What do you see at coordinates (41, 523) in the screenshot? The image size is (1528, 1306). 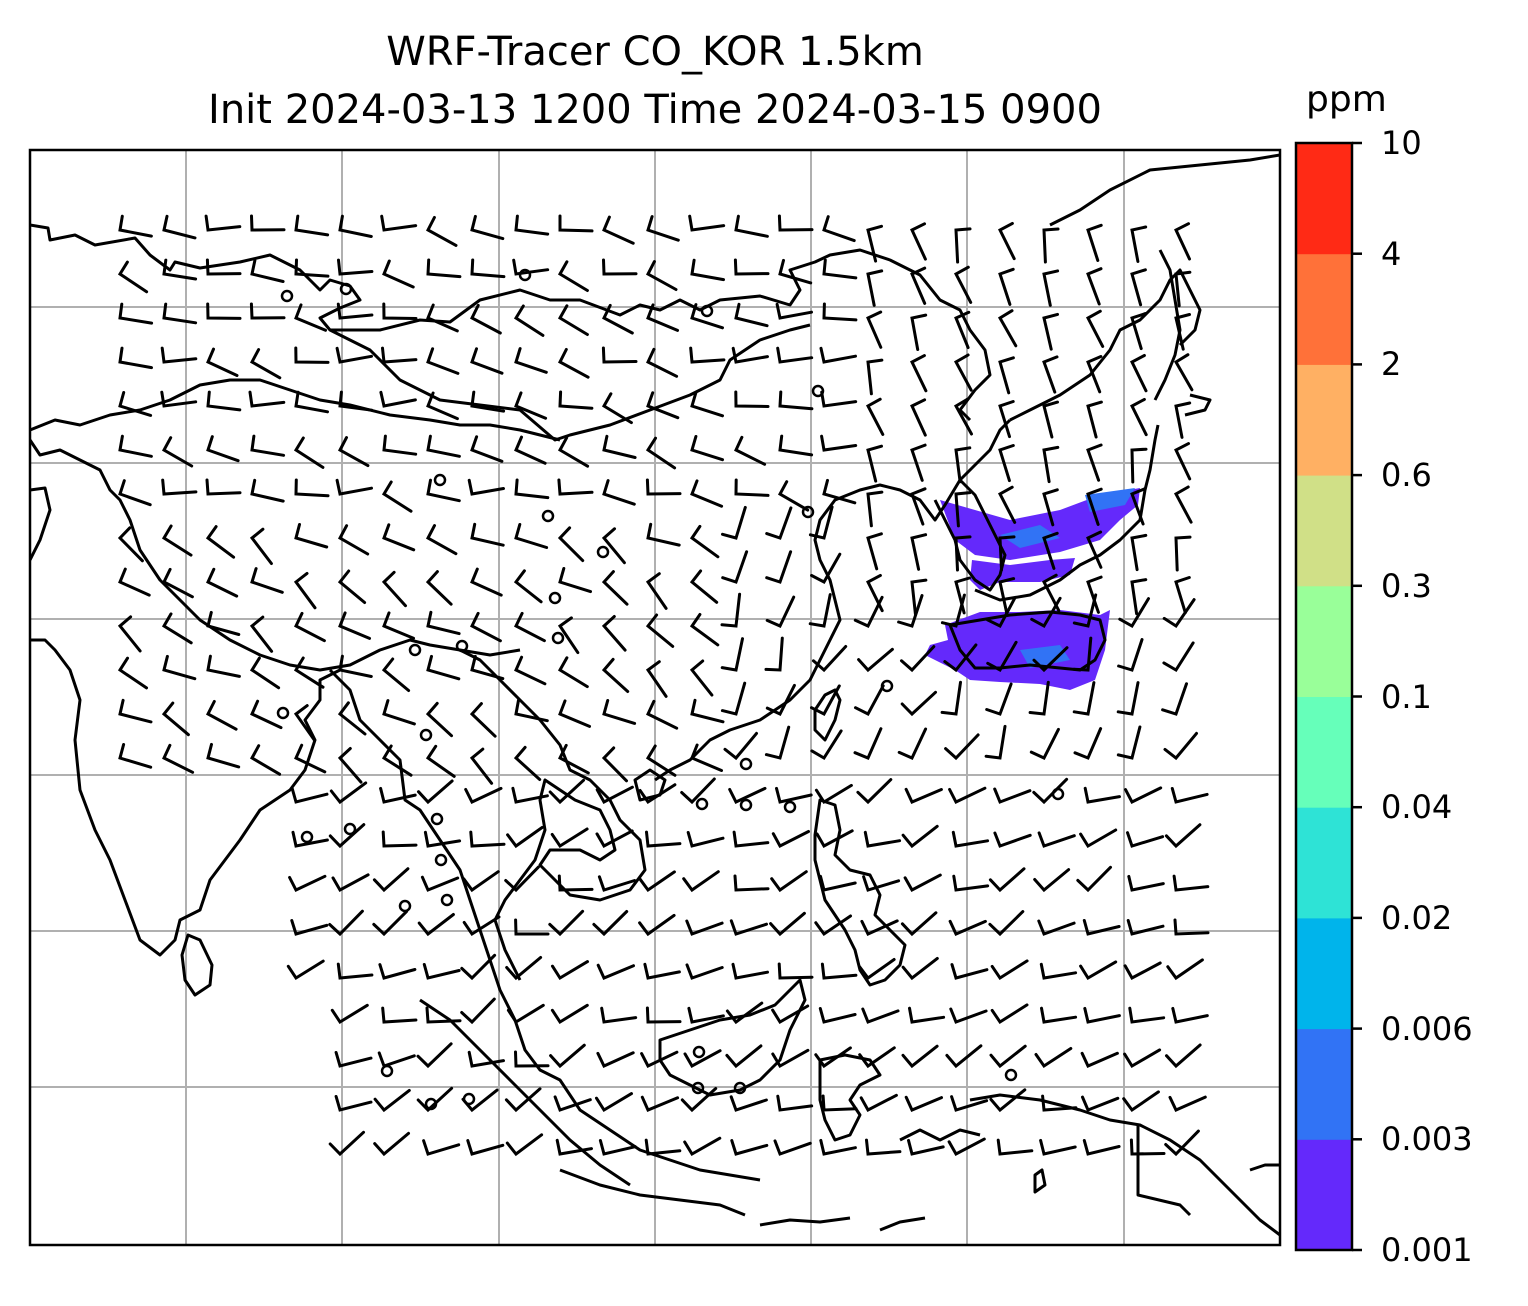 I see `coastline-arabia` at bounding box center [41, 523].